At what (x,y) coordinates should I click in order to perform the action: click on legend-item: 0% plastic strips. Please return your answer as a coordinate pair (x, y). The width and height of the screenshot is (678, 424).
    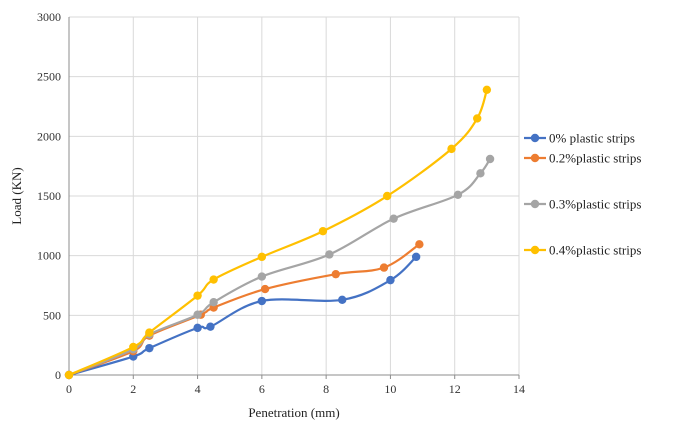
    Looking at the image, I should click on (579, 138).